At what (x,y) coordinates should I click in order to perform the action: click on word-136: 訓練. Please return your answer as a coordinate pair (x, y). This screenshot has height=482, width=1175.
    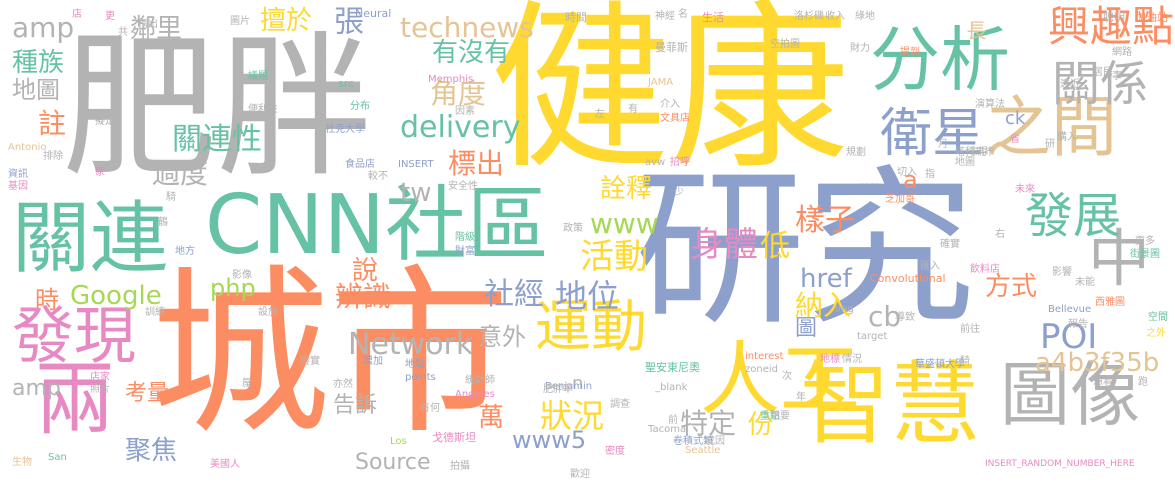
    Looking at the image, I should click on (155, 312).